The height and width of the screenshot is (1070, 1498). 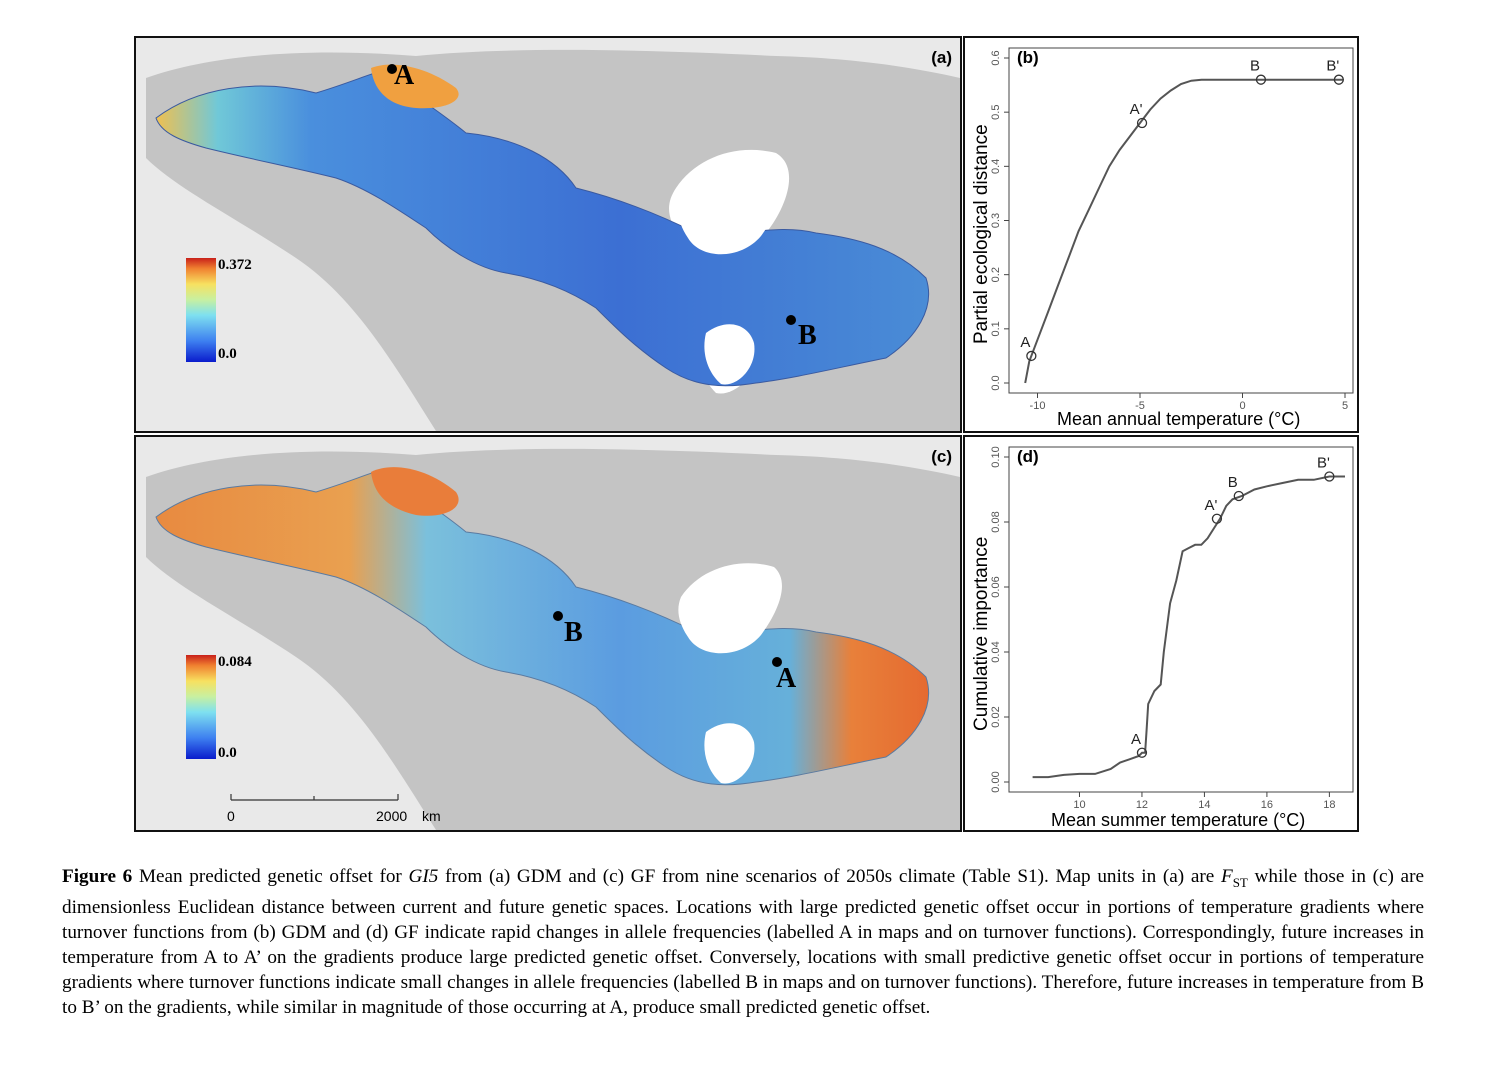 I want to click on x-tick-label: 0, so click(x=1242, y=406).